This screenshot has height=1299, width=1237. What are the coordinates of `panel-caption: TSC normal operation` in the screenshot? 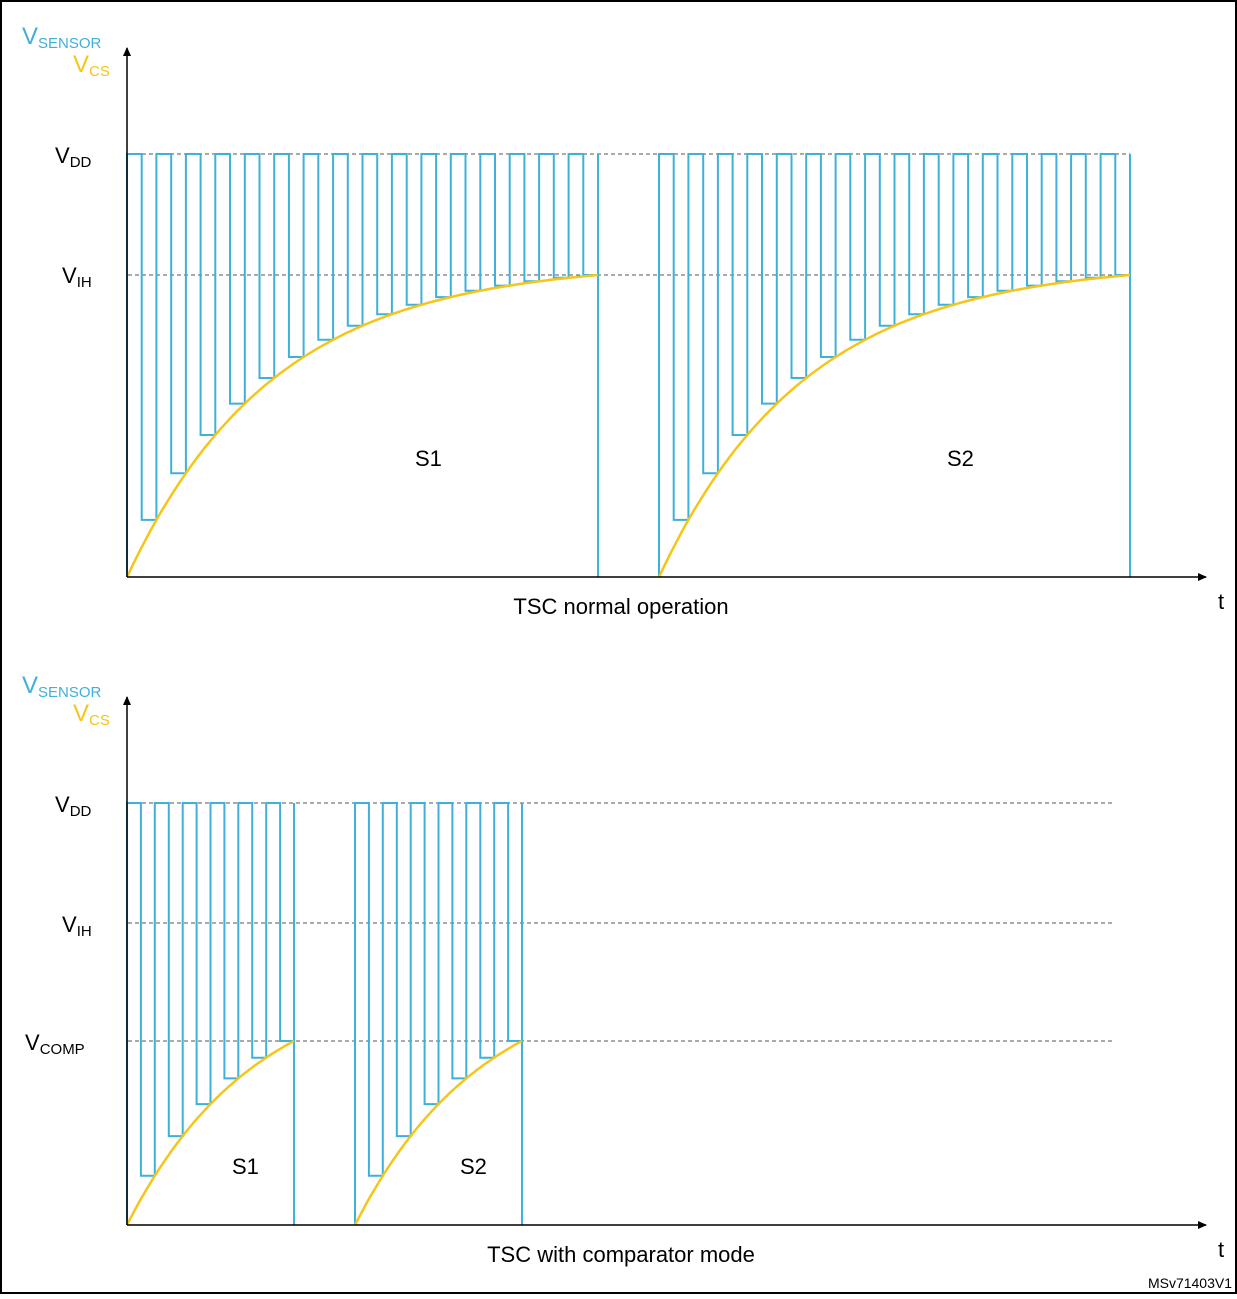 It's located at (620, 606).